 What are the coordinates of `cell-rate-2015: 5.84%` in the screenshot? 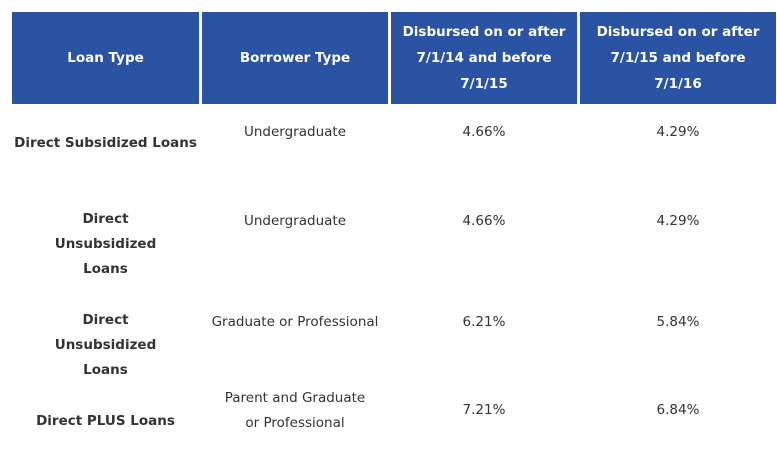 It's located at (678, 322).